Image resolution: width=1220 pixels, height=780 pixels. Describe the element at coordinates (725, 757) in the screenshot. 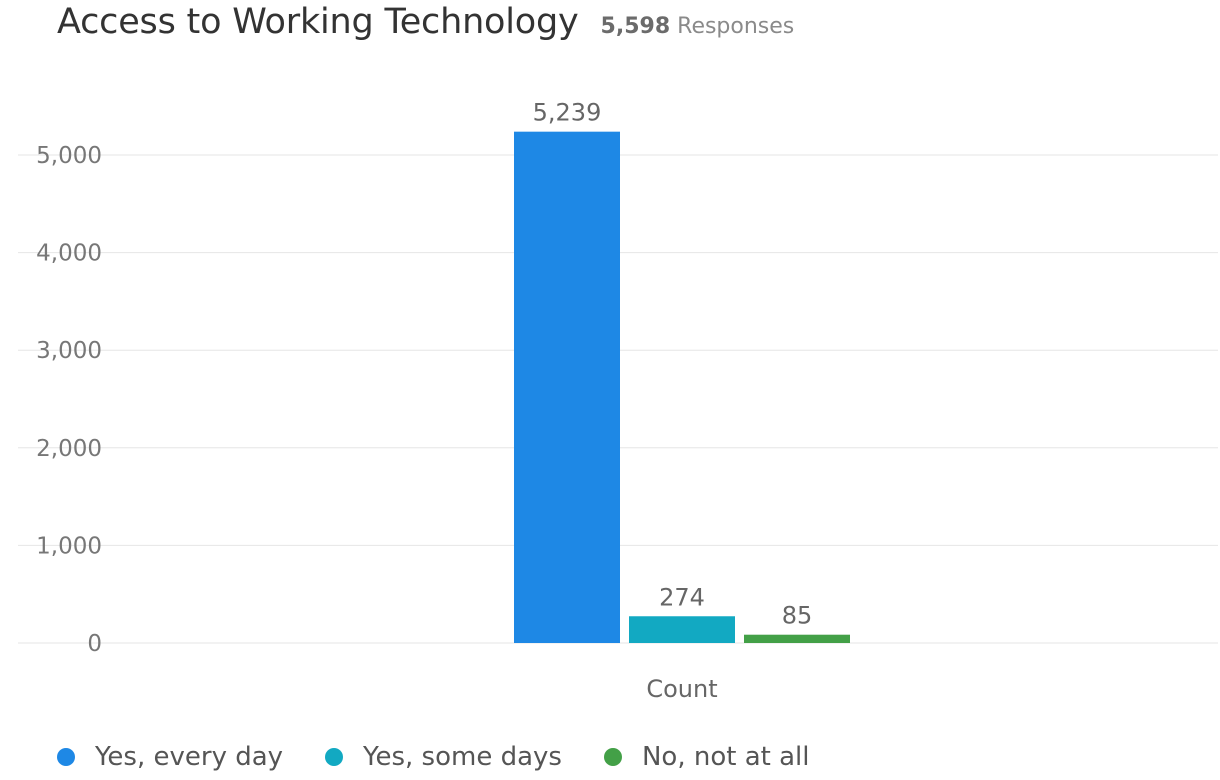

I see `legend-label: No, not at all` at that location.